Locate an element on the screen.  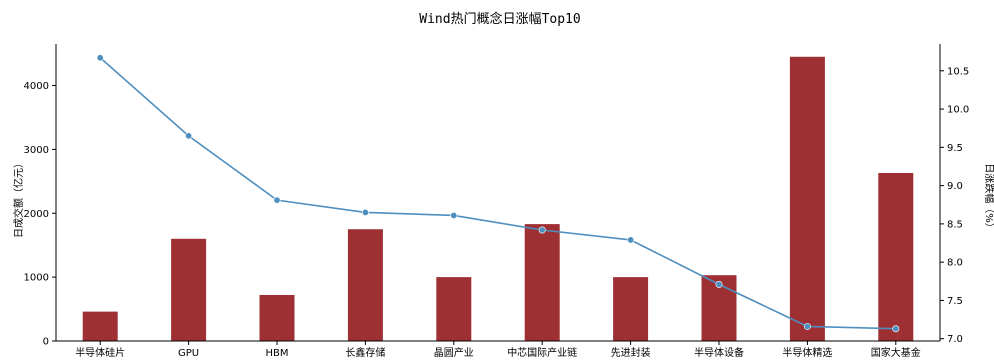
y-left-tick-label-3: 3000 is located at coordinates (36, 150).